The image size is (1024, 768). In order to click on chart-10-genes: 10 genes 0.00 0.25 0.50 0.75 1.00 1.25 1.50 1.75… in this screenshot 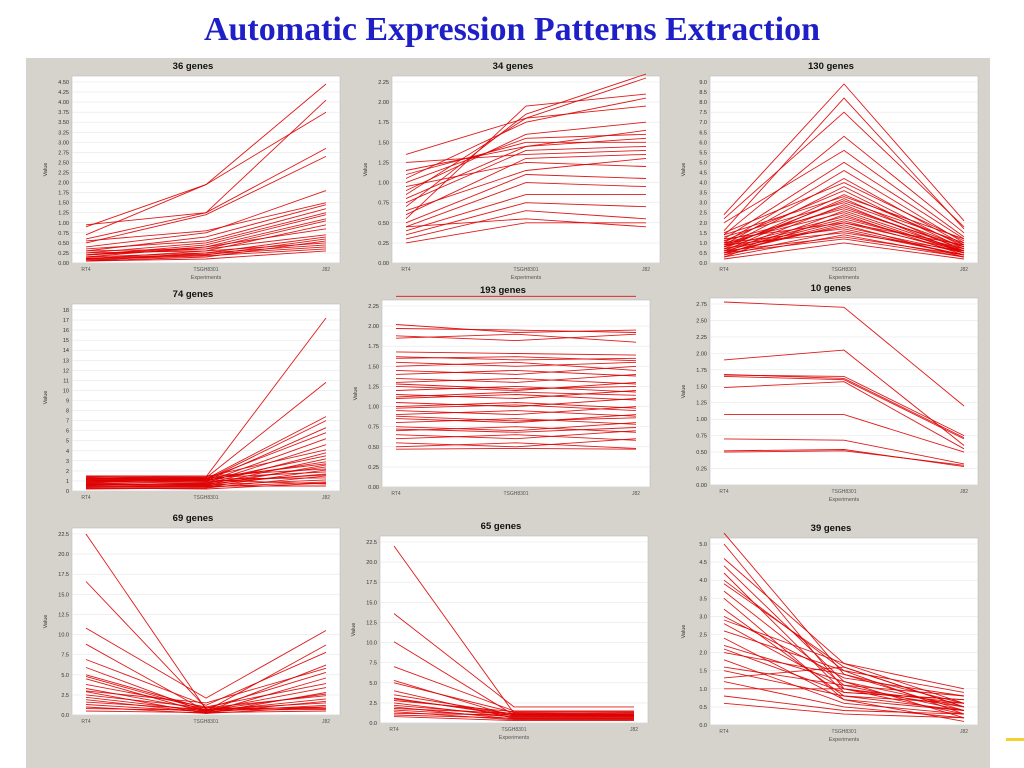, I will do `click(831, 394)`.